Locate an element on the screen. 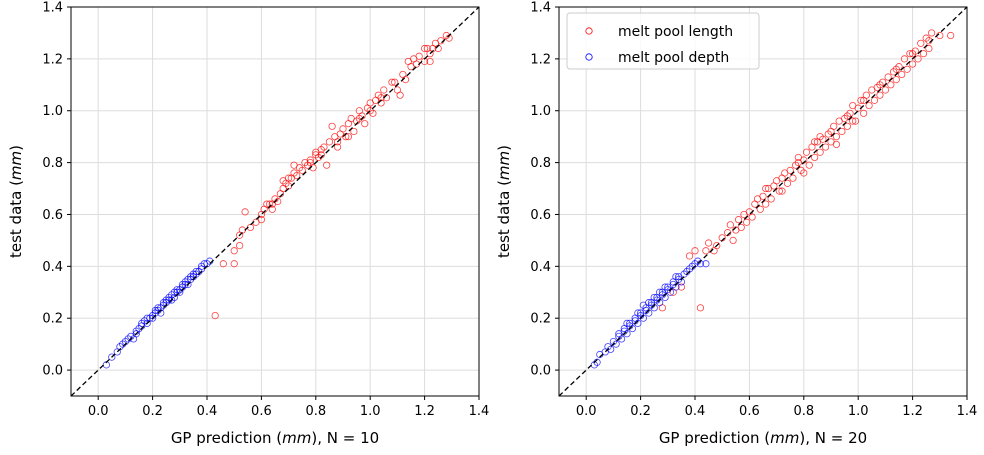  legend-box is located at coordinates (663, 41).